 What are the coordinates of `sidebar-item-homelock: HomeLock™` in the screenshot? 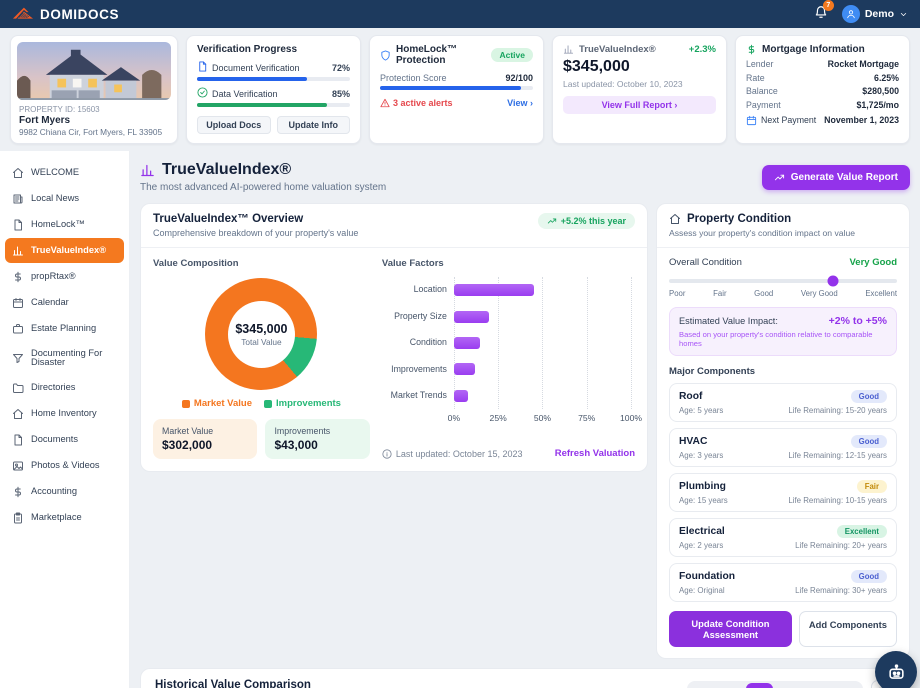 It's located at (64, 224).